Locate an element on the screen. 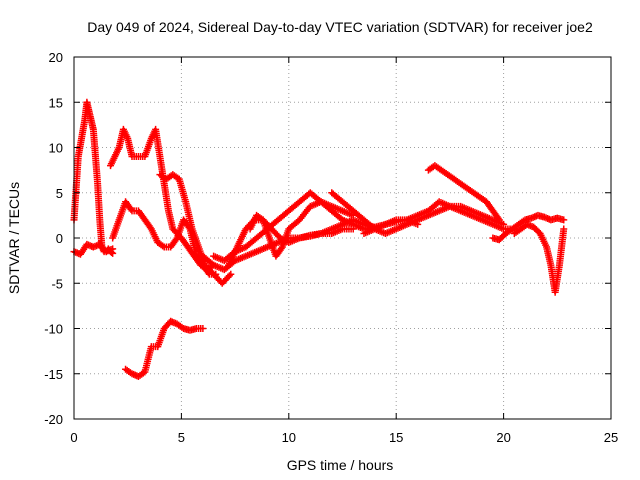 The image size is (640, 480). y-tick-label: 20 is located at coordinates (56, 57).